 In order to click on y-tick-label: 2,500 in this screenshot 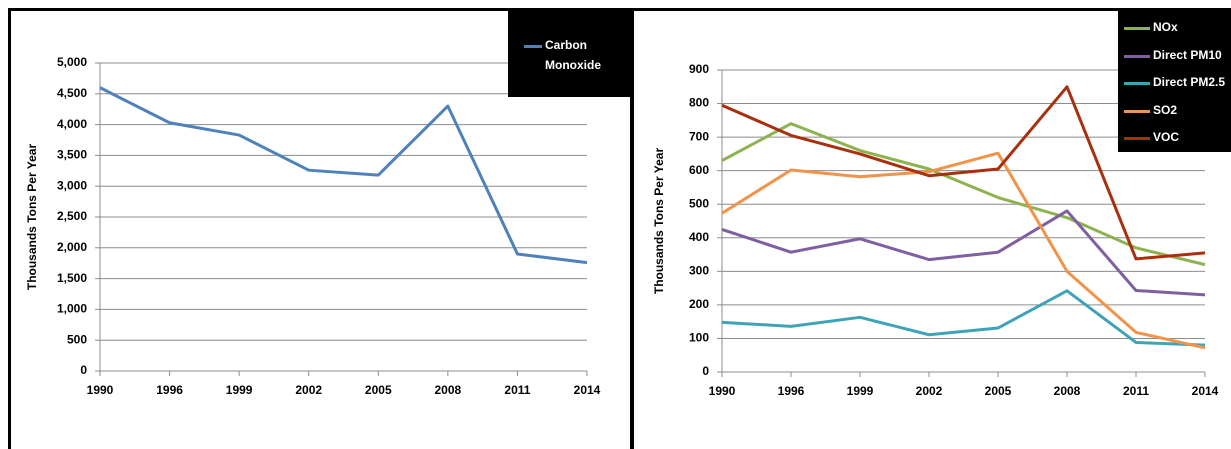, I will do `click(72, 216)`.